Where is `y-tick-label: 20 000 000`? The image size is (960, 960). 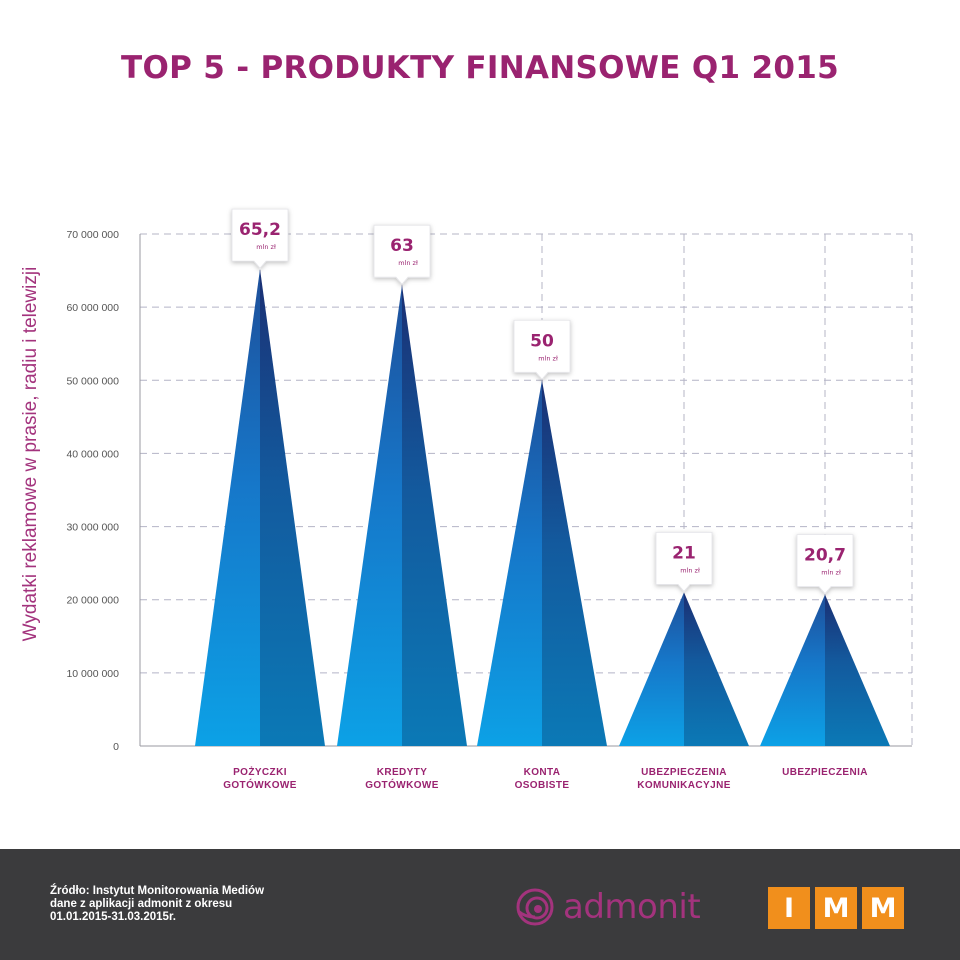 y-tick-label: 20 000 000 is located at coordinates (92, 601).